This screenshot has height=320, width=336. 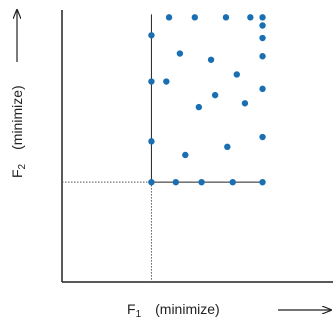 What do you see at coordinates (17, 117) in the screenshot?
I see `y-axis-qualifier: (minimize)` at bounding box center [17, 117].